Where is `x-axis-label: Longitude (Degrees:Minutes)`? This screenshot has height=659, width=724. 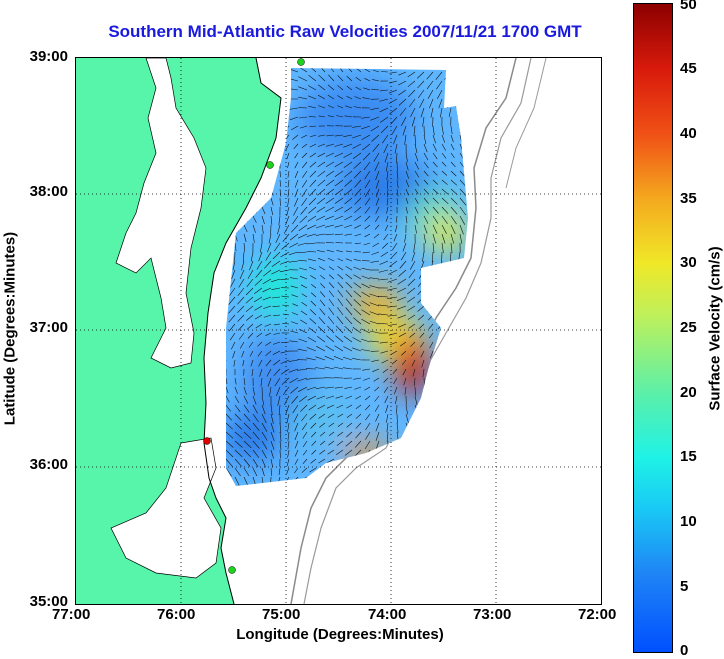 x-axis-label: Longitude (Degrees:Minutes) is located at coordinates (340, 634).